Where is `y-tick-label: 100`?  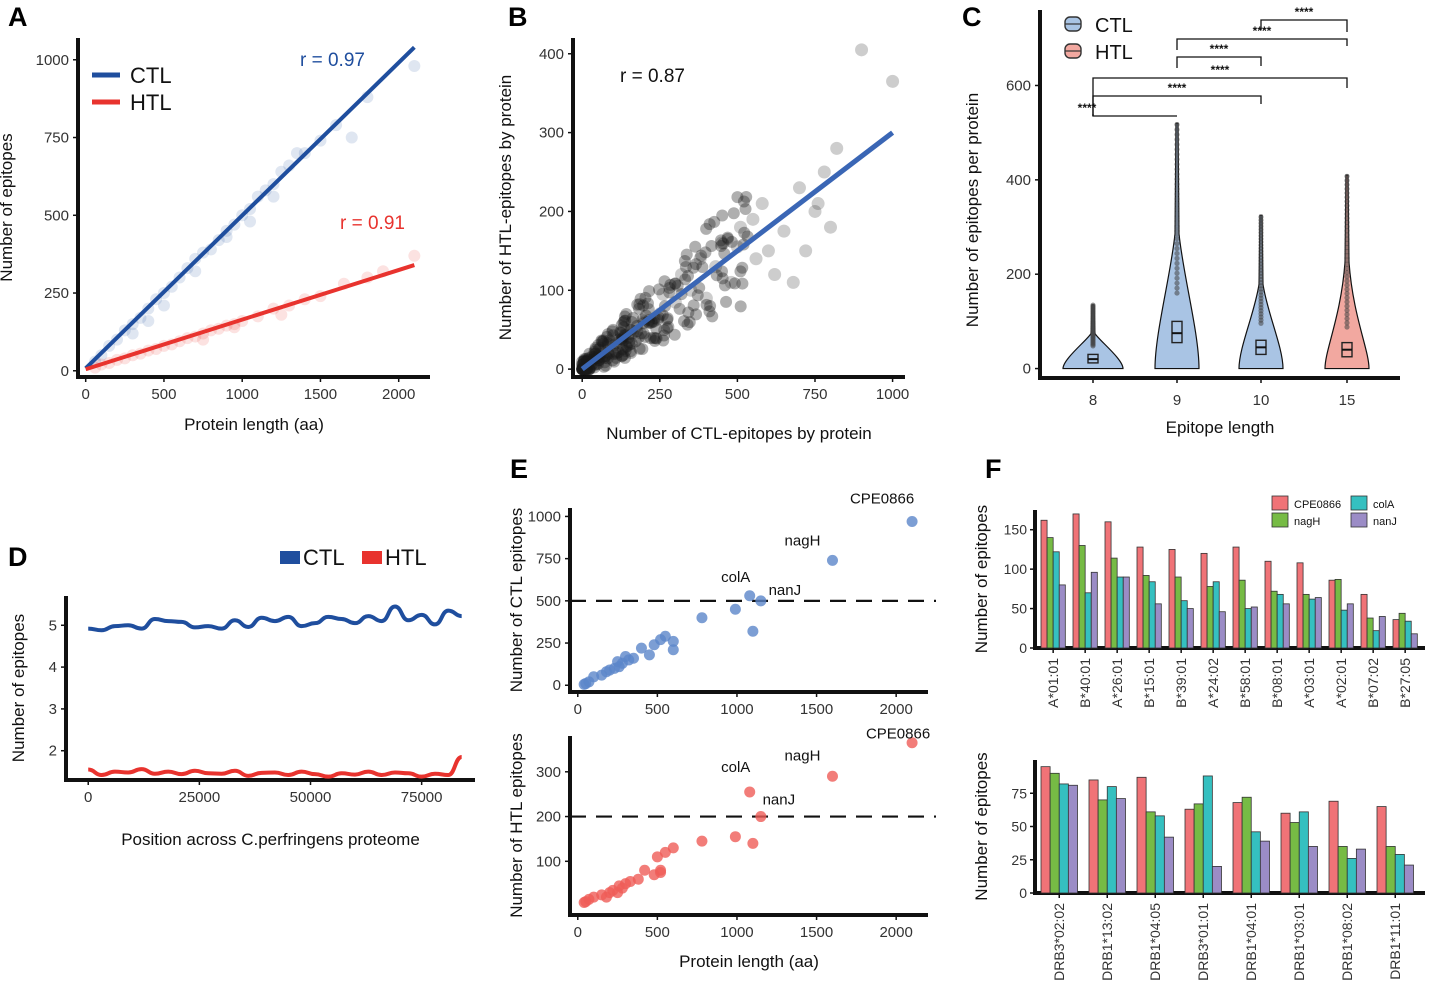
y-tick-label: 100 is located at coordinates (548, 861).